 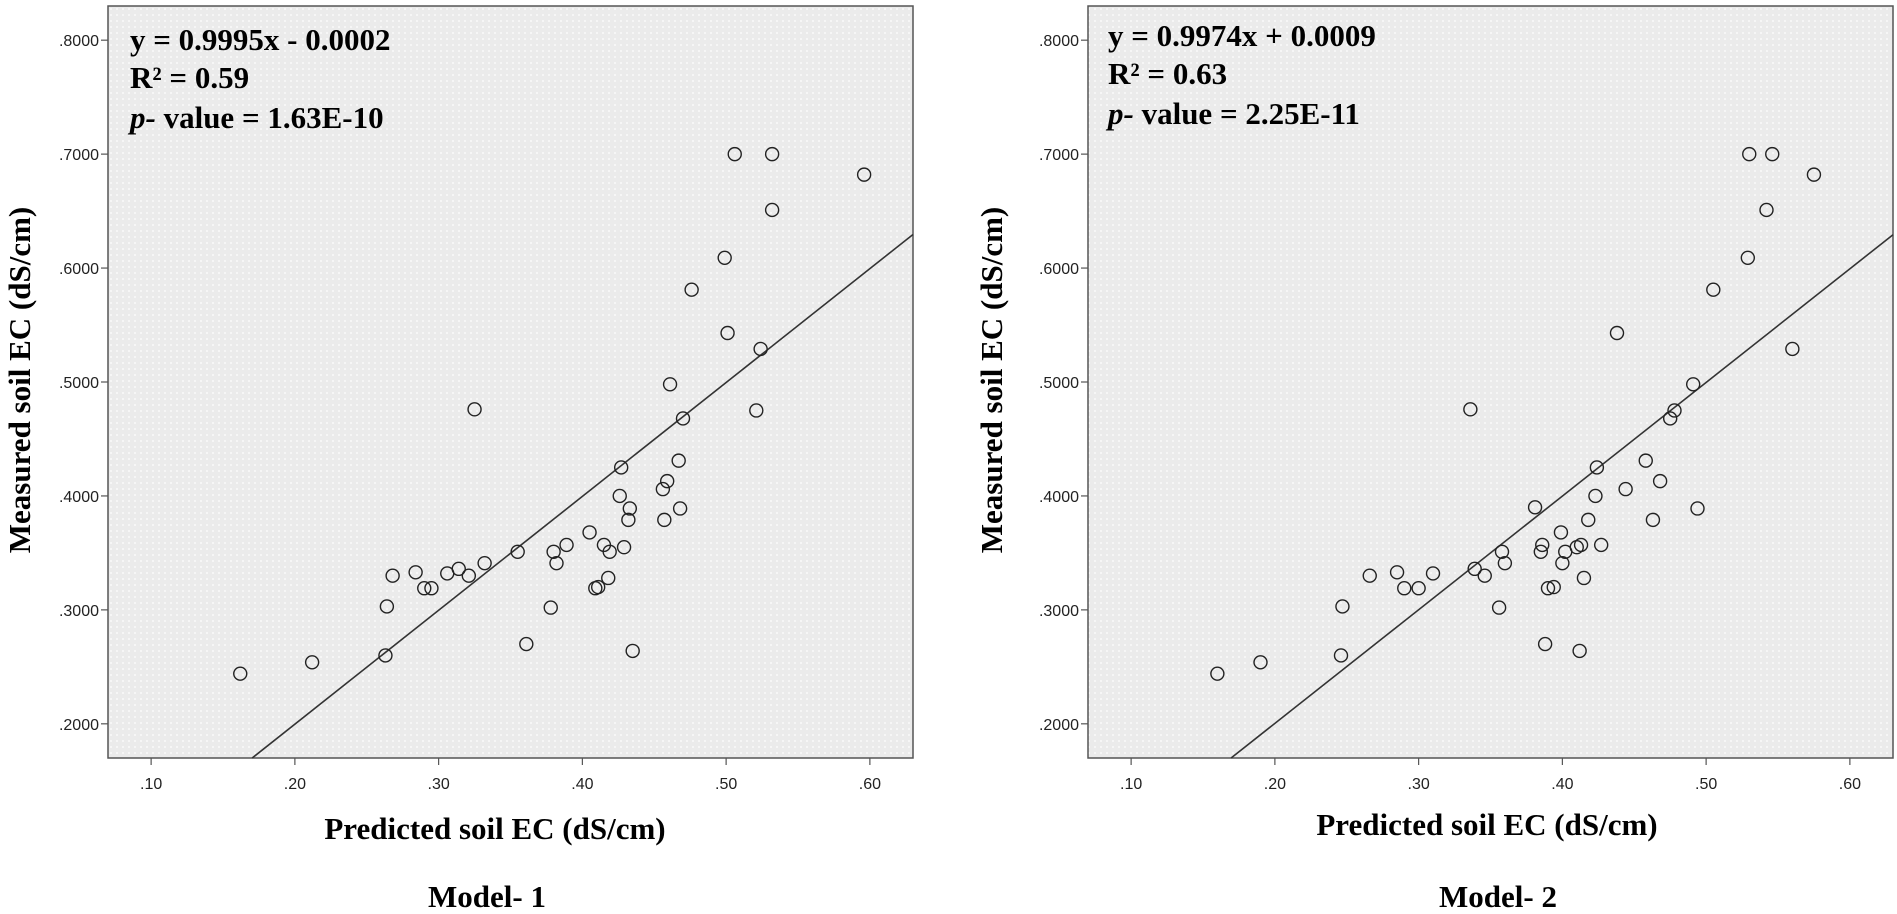 What do you see at coordinates (726, 784) in the screenshot?
I see `x-tick-label: .50` at bounding box center [726, 784].